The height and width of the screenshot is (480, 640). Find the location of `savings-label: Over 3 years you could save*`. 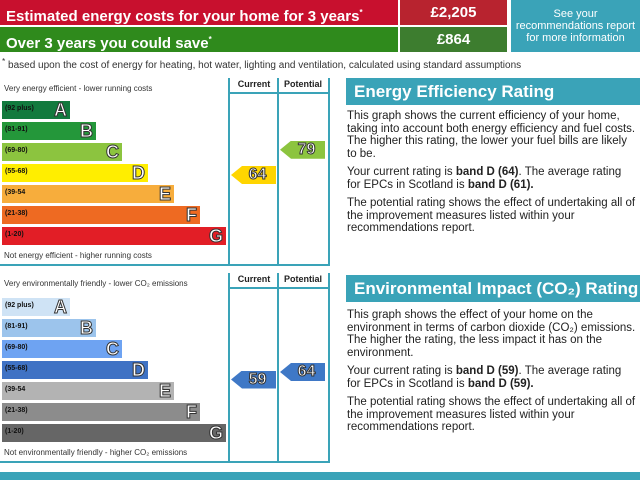

savings-label: Over 3 years you could save* is located at coordinates (199, 39).